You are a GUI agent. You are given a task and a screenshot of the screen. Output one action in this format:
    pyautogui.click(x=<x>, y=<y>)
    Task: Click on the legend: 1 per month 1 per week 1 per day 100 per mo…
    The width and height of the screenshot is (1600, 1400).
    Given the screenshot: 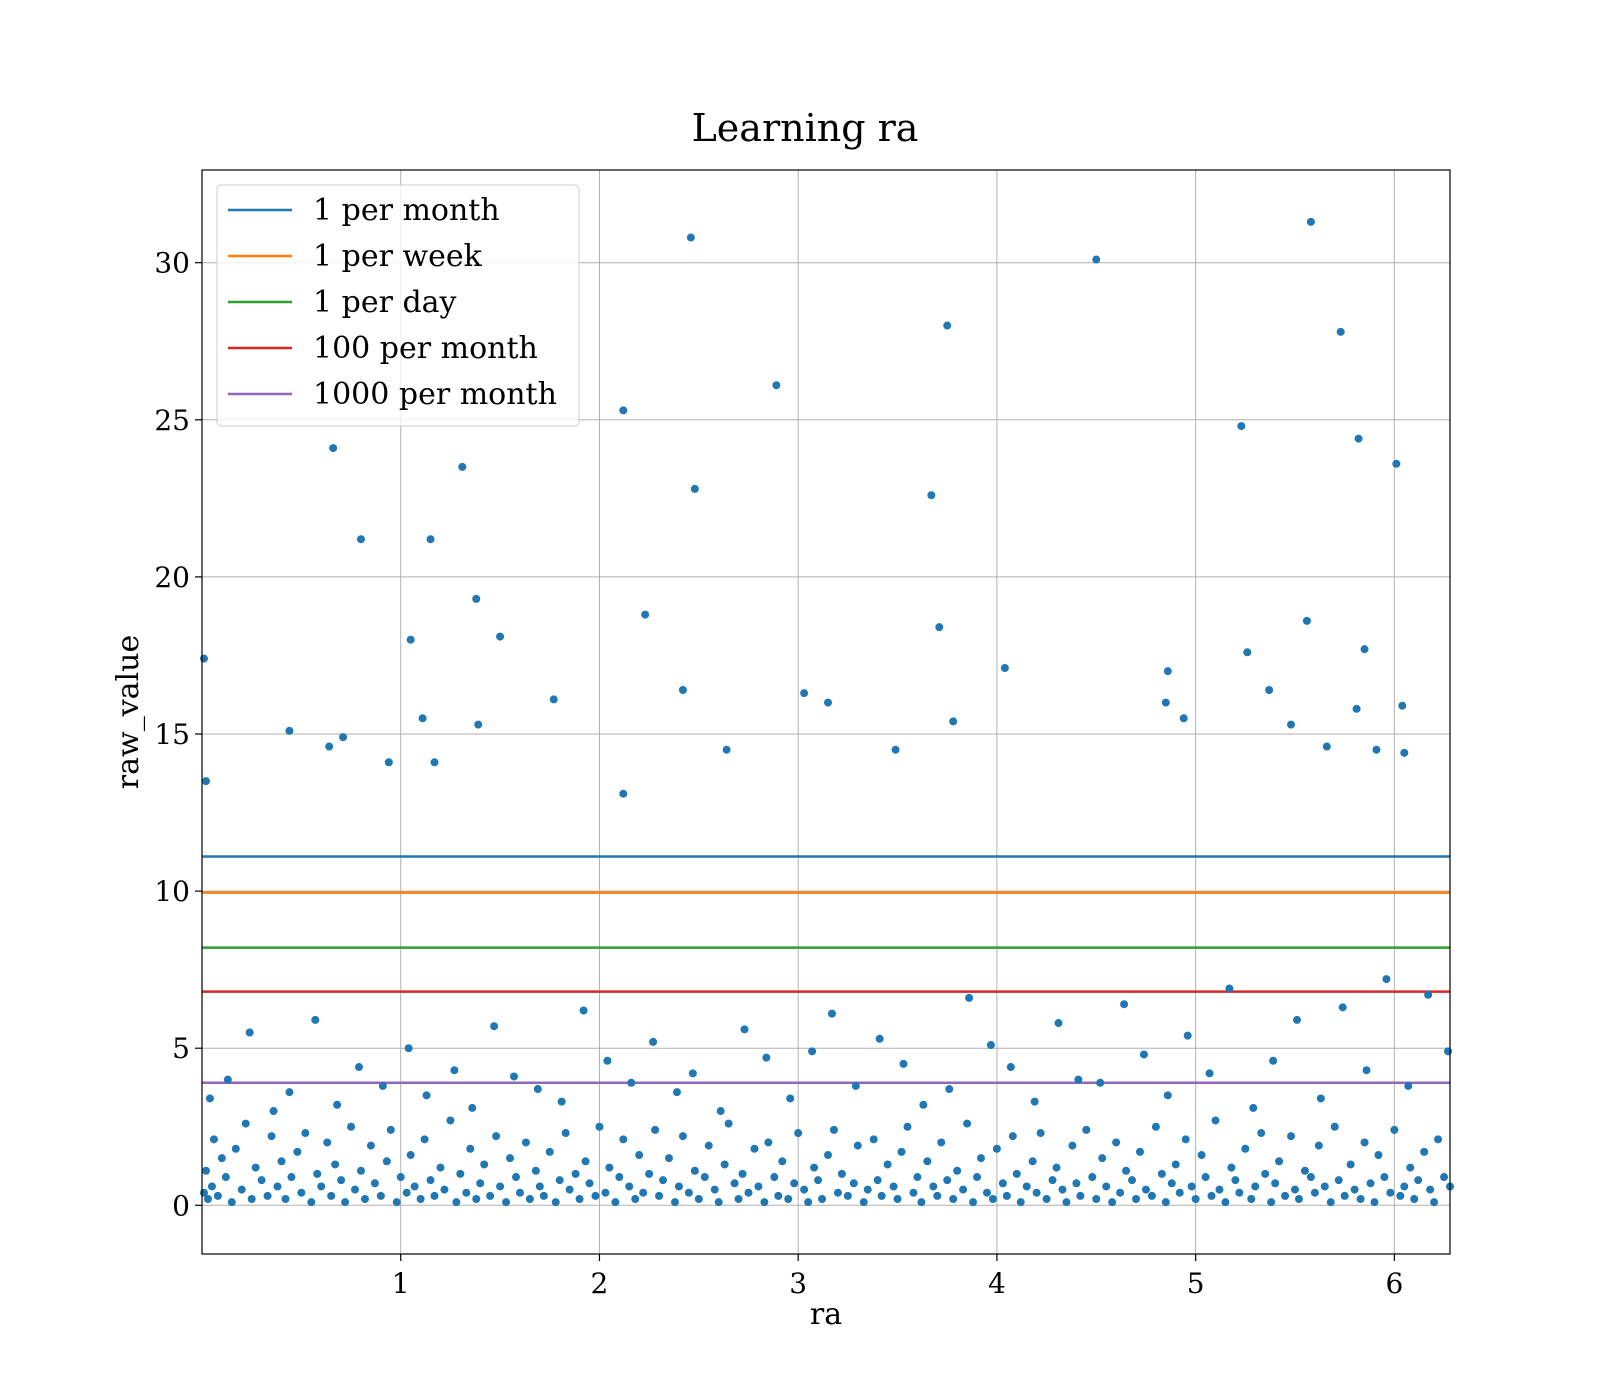 What is the action you would take?
    pyautogui.click(x=398, y=305)
    